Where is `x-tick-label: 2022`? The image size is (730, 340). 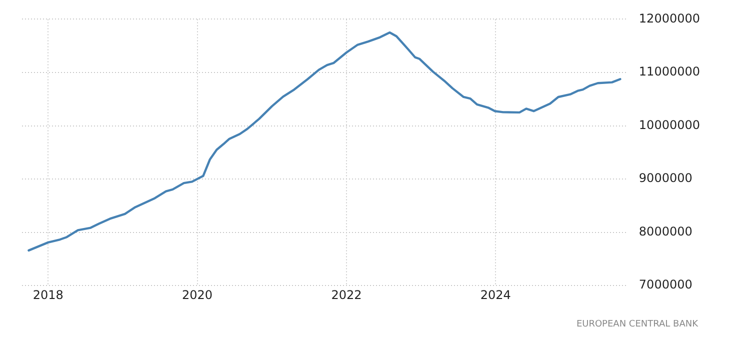
x-tick-label: 2022 is located at coordinates (346, 295).